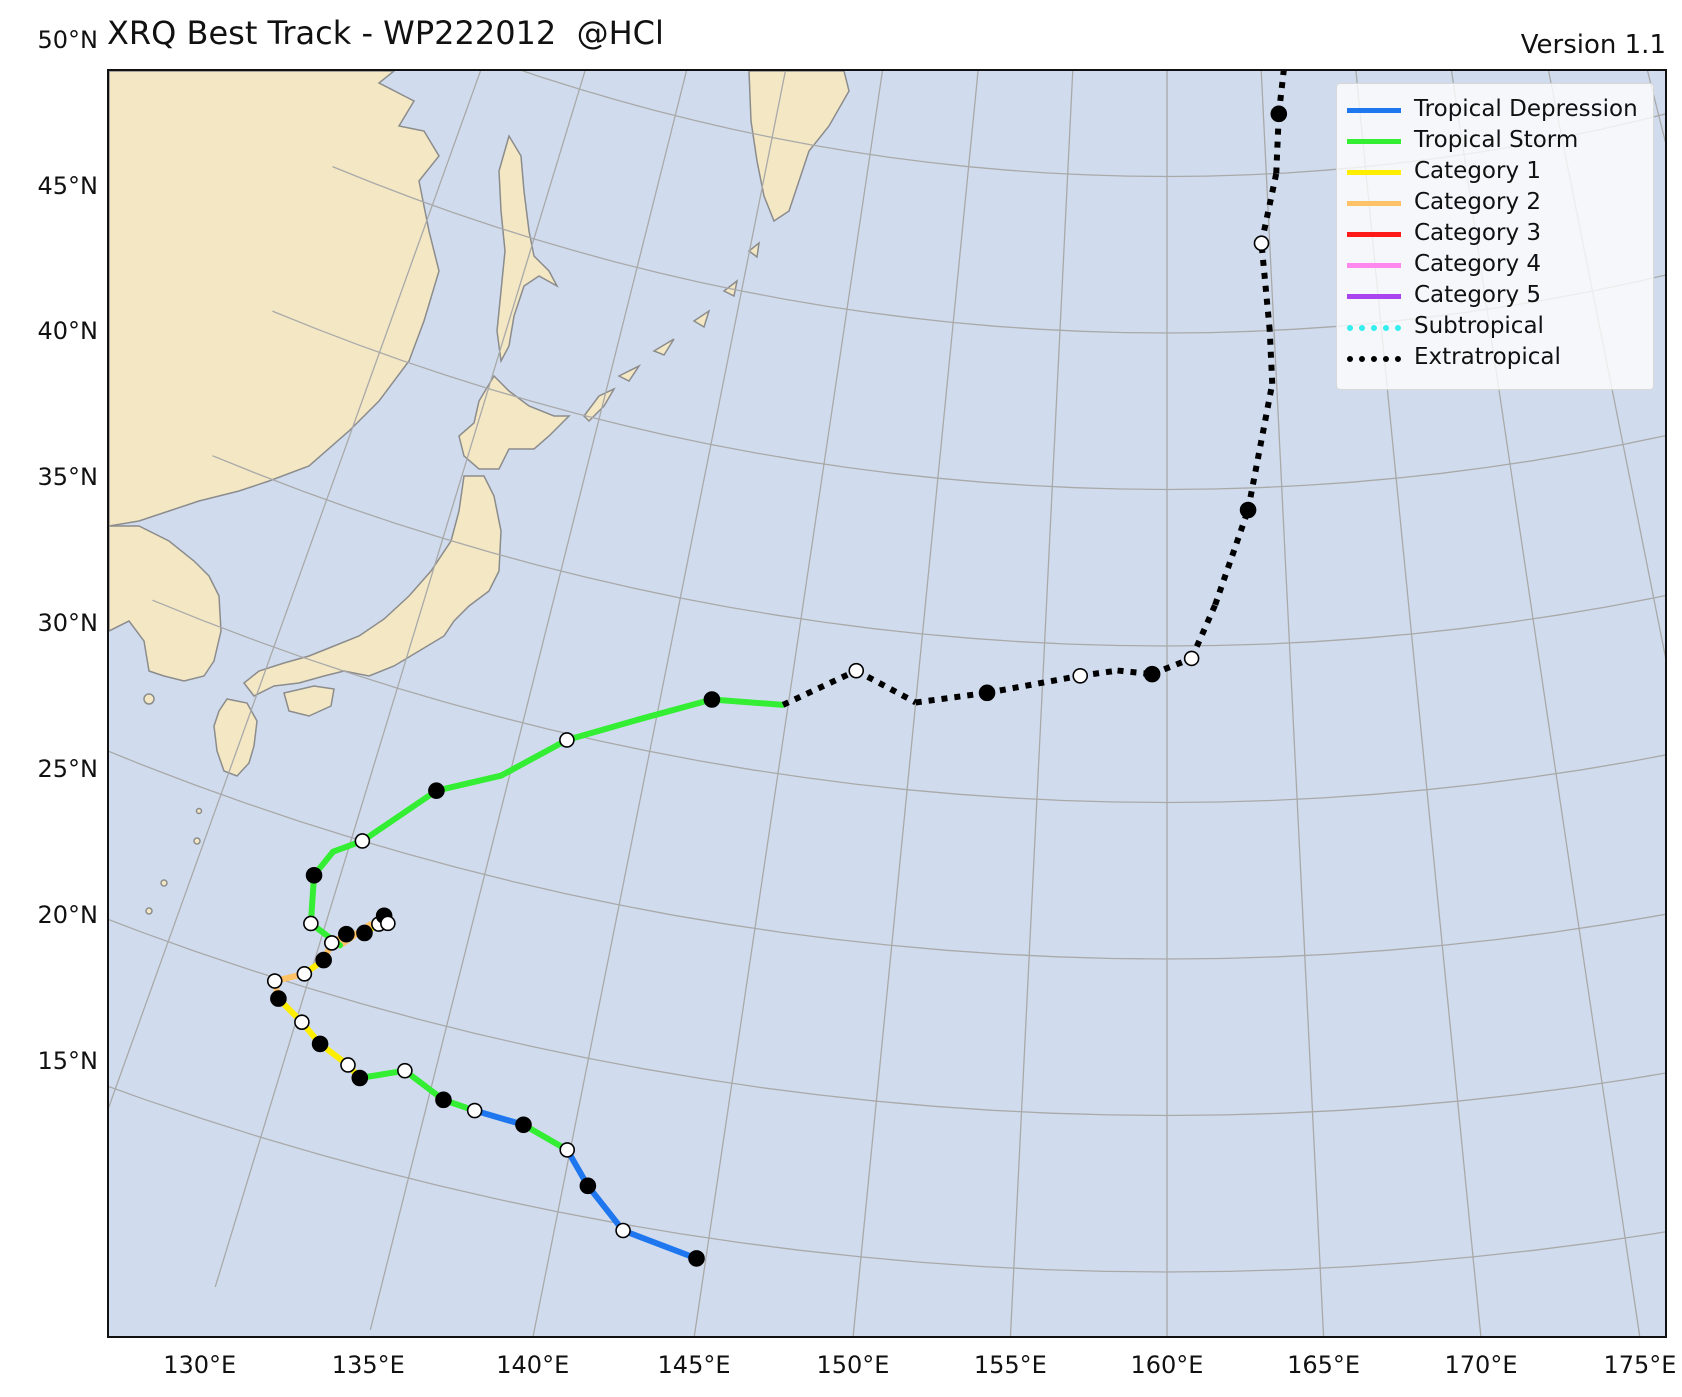  I want to click on latitude-label: 35°N, so click(68, 477).